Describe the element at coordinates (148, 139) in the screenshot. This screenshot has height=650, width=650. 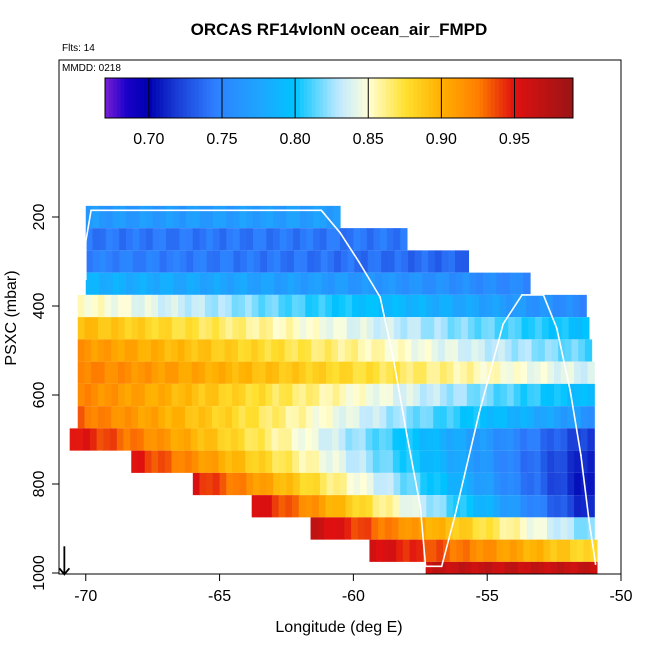
I see `colorbar-tick-label: 0.70` at that location.